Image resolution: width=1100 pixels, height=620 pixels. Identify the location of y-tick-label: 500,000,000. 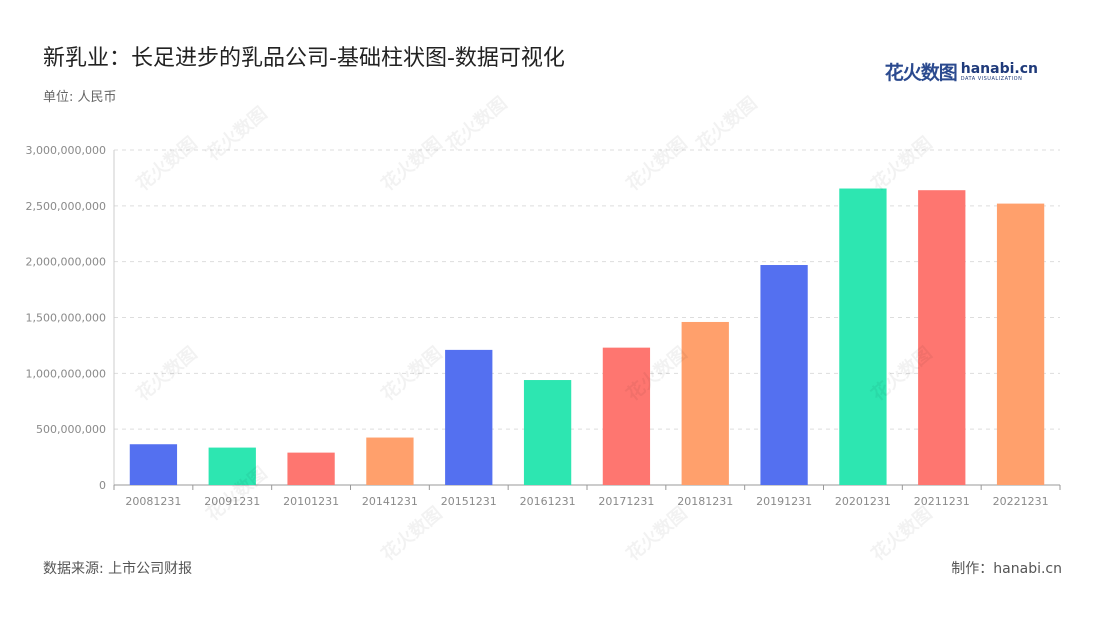
(71, 429).